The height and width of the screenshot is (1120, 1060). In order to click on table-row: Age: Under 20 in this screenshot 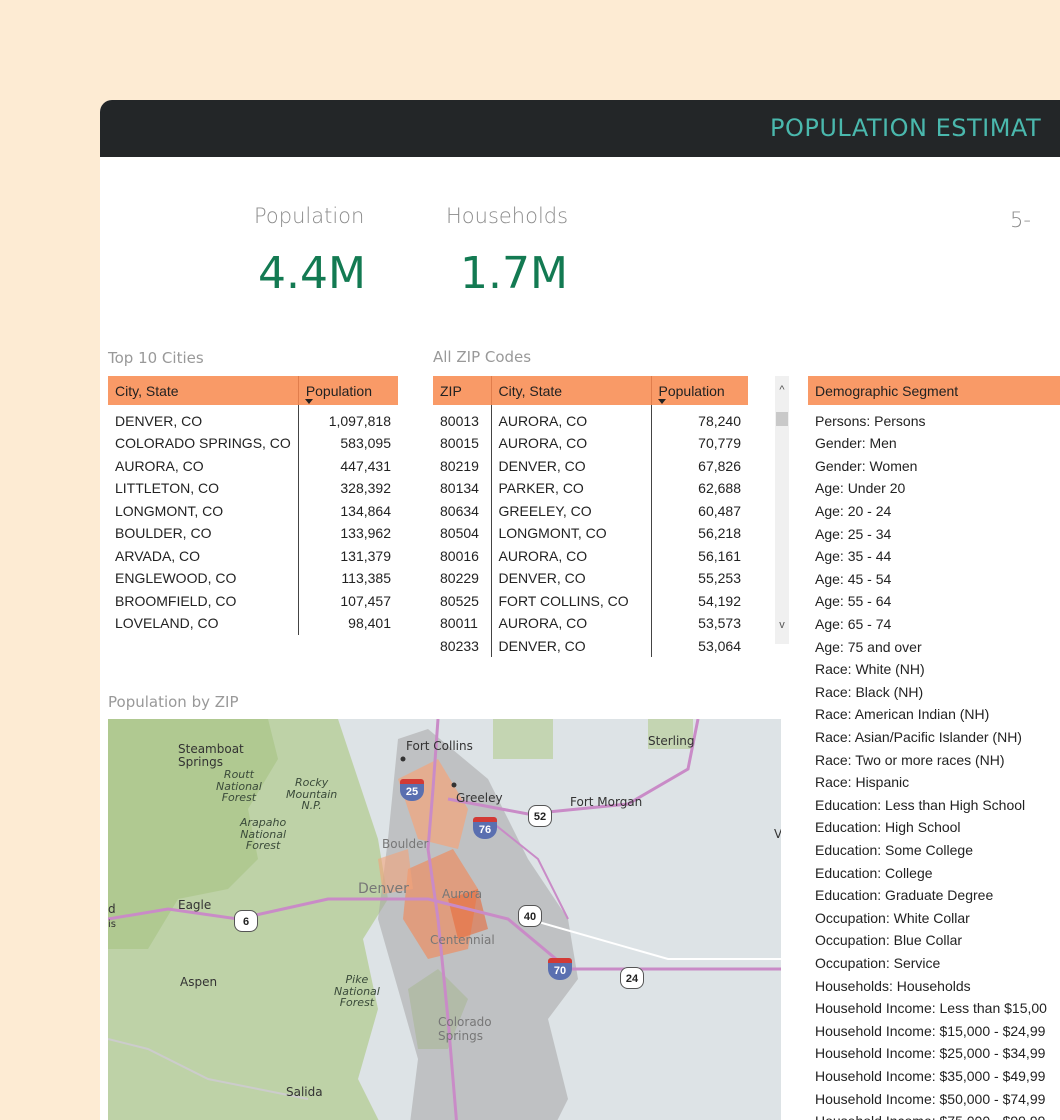, I will do `click(934, 488)`.